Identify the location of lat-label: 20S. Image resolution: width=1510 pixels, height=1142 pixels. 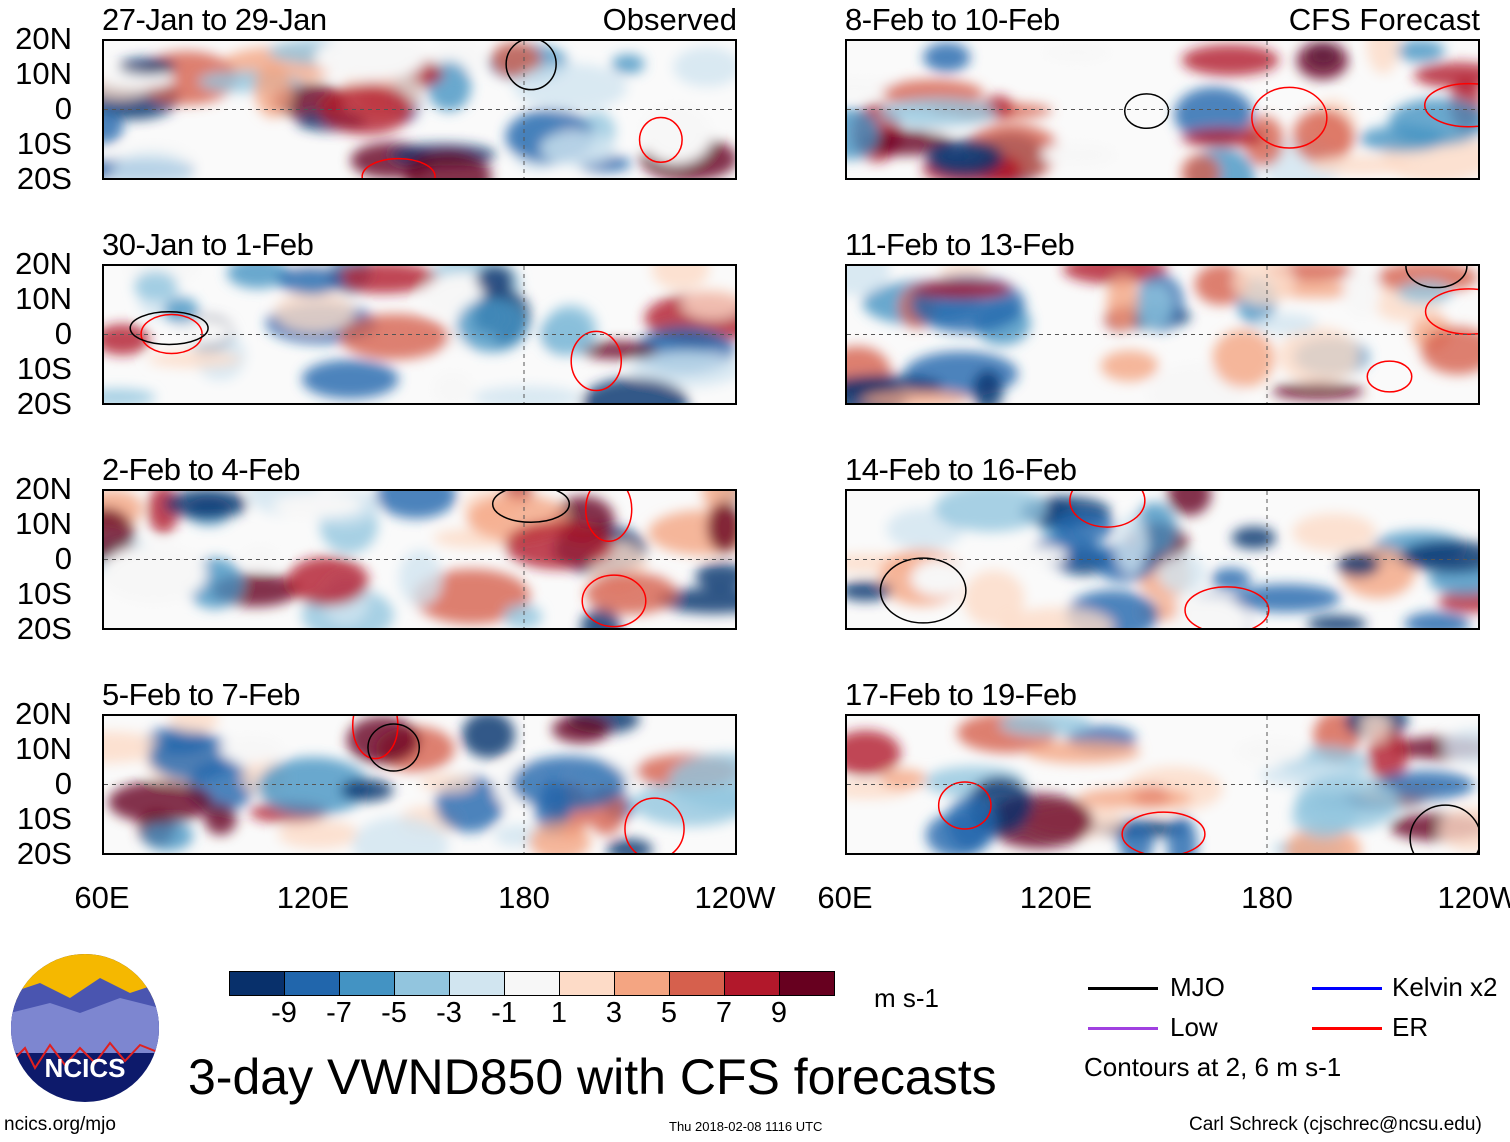
(44, 853).